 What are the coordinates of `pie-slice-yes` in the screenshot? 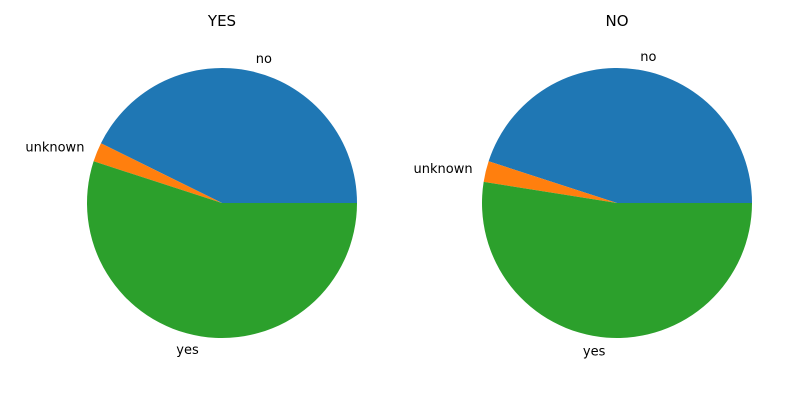 It's located at (617, 259).